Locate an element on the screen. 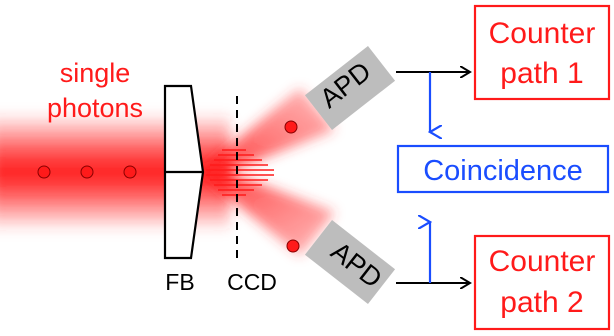 The width and height of the screenshot is (614, 336). source-label-line2: photons is located at coordinates (95, 108).